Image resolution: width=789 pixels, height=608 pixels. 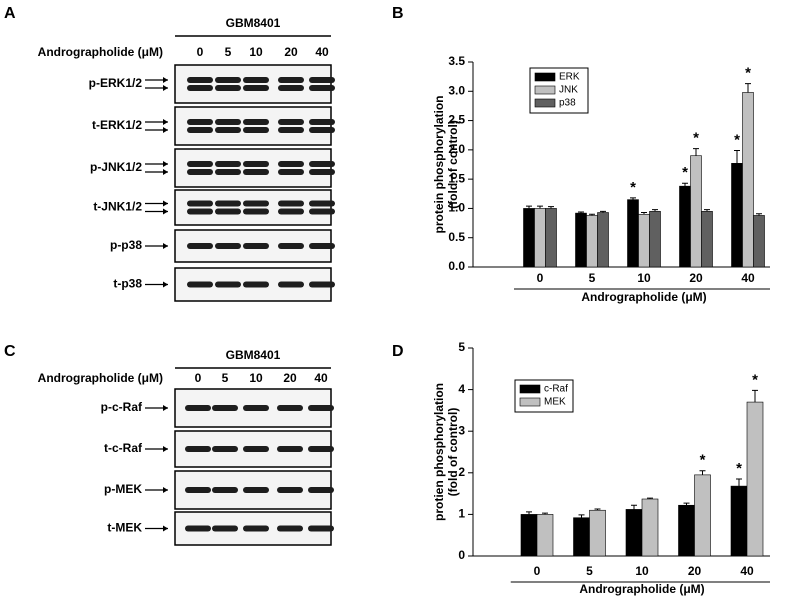 I want to click on x-tick-label: 5, so click(x=589, y=571).